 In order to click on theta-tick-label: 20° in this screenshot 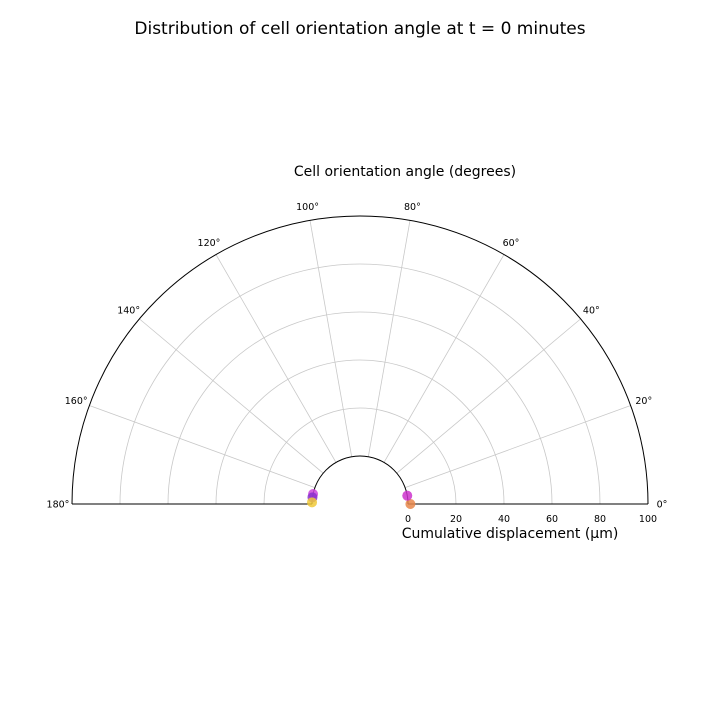, I will do `click(643, 401)`.